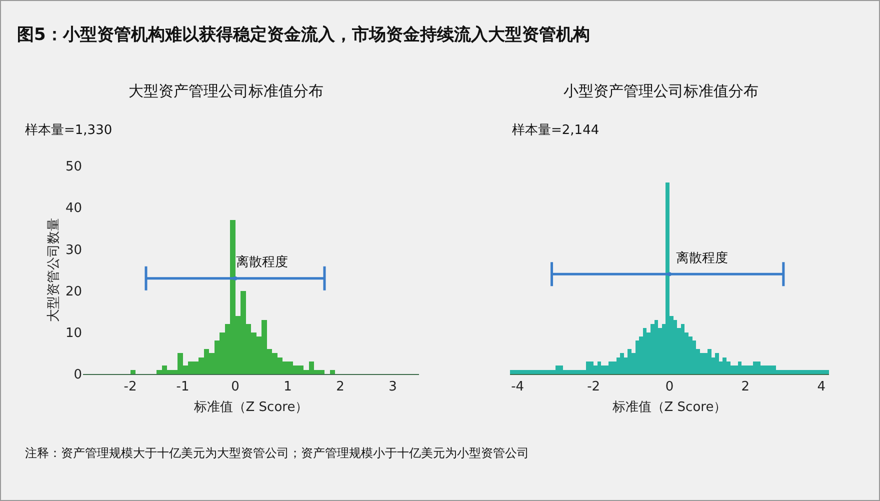 The image size is (880, 501). I want to click on caption: 图5：小型资管机构难以获得稳定资金流入，市场资金持续流入大型资管机构, so click(303, 35).